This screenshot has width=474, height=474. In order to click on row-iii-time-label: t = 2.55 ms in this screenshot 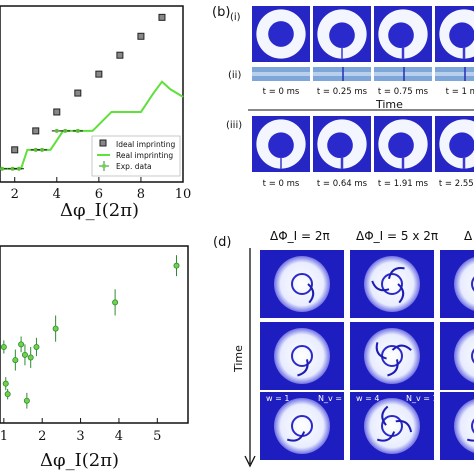, I will do `click(456, 184)`.